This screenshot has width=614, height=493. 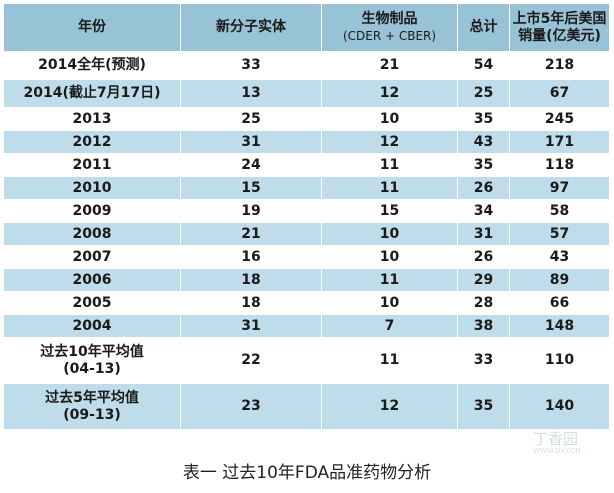 I want to click on table-row: 2010 15 11 26 97, so click(x=306, y=188).